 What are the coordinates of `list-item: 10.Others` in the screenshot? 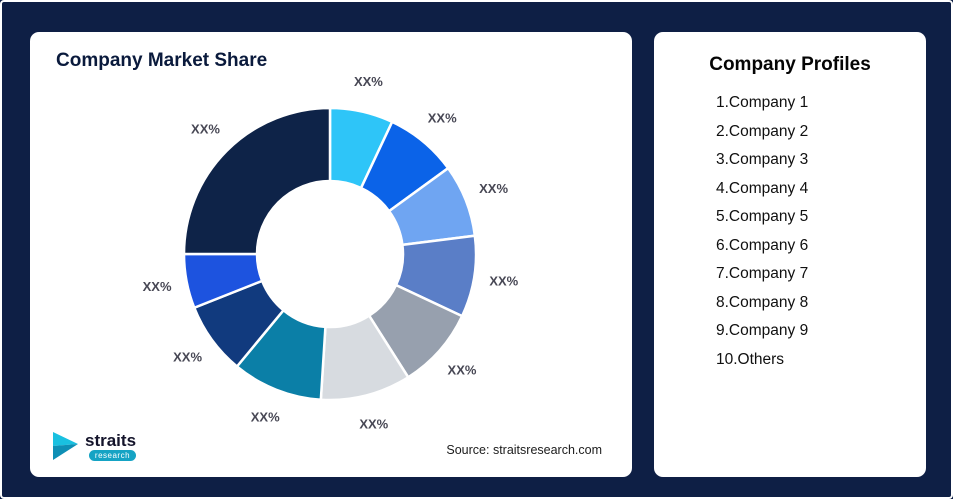 It's located at (750, 359).